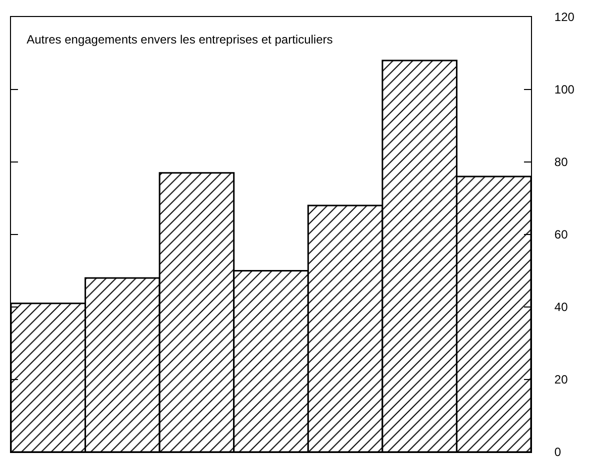  What do you see at coordinates (561, 162) in the screenshot?
I see `y-tick-label: 80` at bounding box center [561, 162].